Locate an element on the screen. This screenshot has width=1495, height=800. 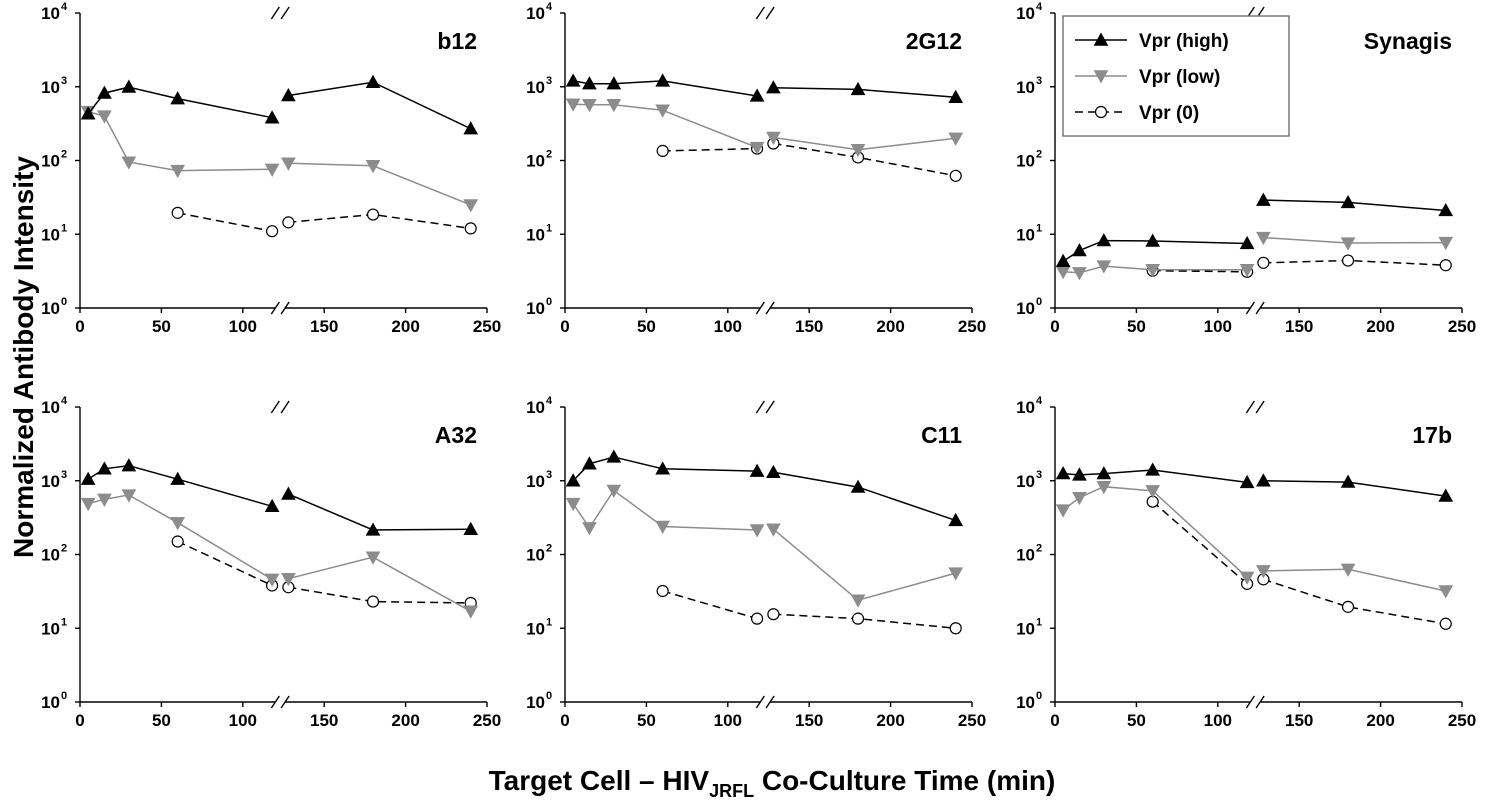
panel-title: b12 is located at coordinates (457, 41).